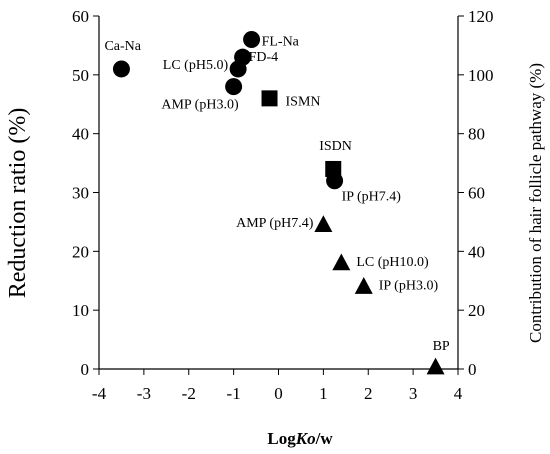  Describe the element at coordinates (80, 75) in the screenshot. I see `y-tick-label: 50` at that location.